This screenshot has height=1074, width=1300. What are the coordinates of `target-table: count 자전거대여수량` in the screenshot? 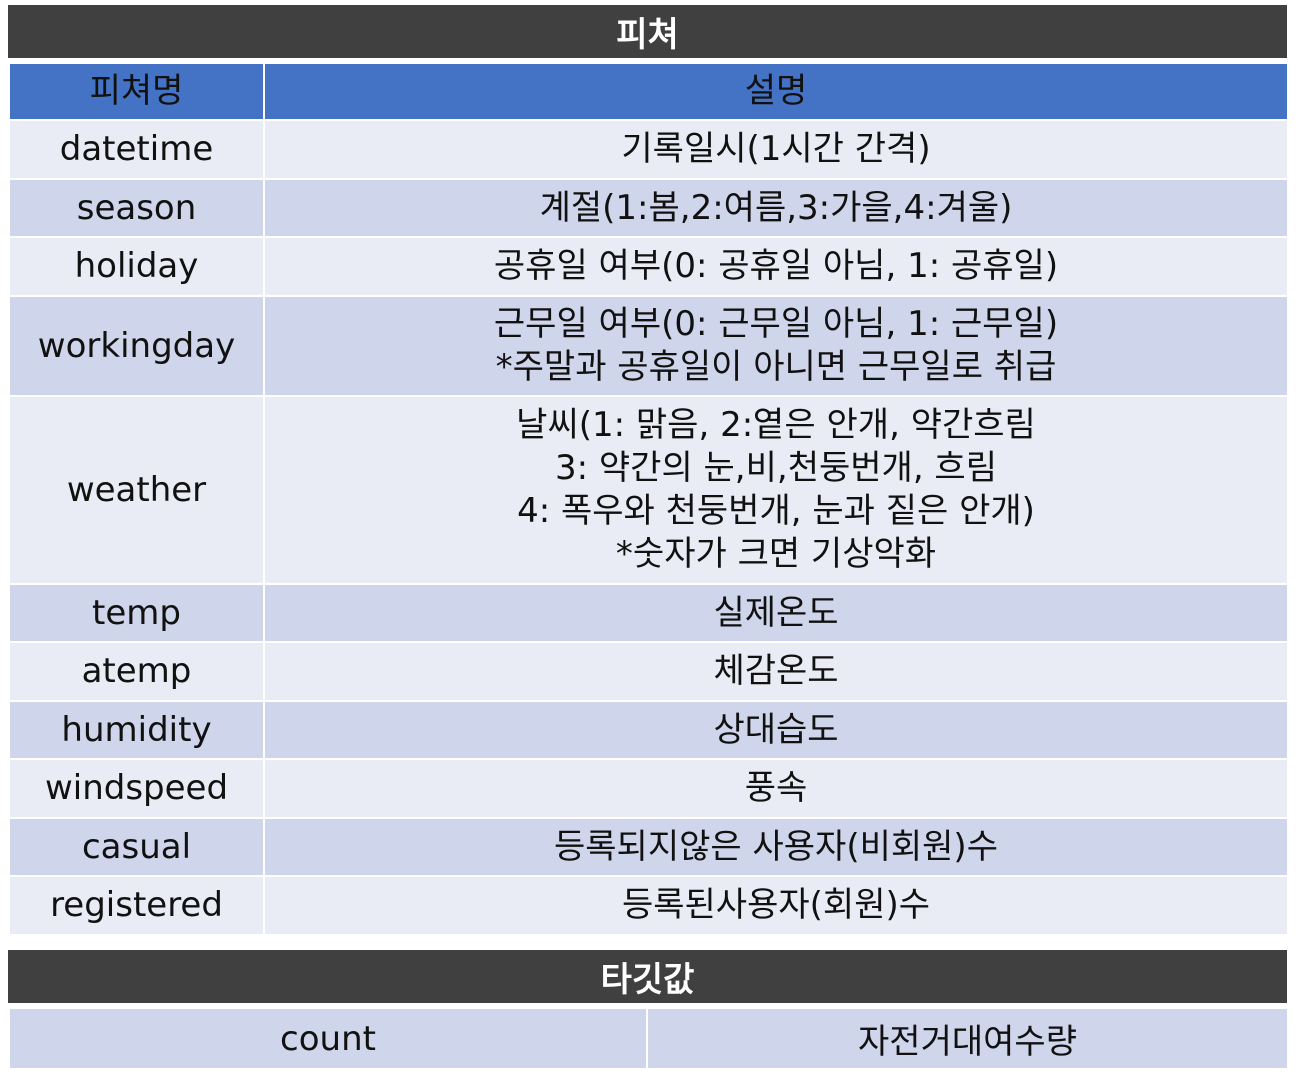 It's located at (648, 1038).